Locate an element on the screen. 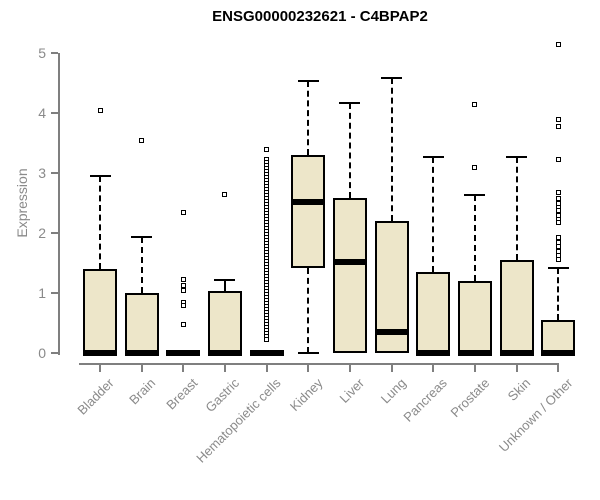 Image resolution: width=600 pixels, height=500 pixels. y-tick-label: 5 is located at coordinates (42, 53).